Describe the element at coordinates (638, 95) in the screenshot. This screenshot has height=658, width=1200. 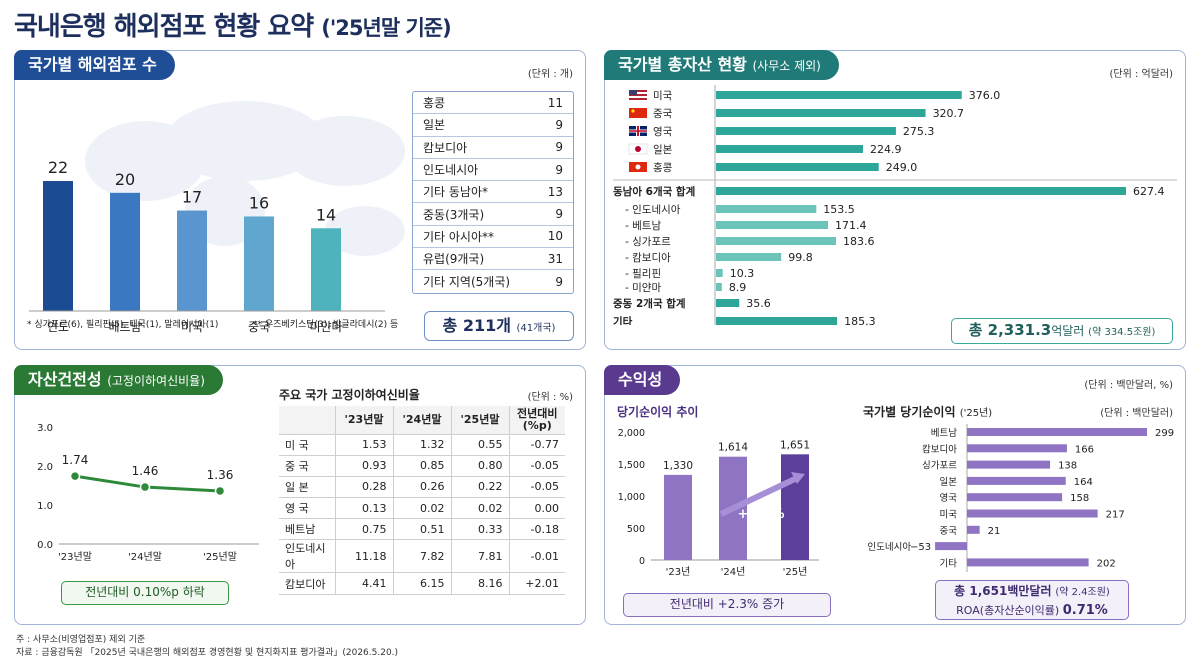
I see `us-flag-icon` at that location.